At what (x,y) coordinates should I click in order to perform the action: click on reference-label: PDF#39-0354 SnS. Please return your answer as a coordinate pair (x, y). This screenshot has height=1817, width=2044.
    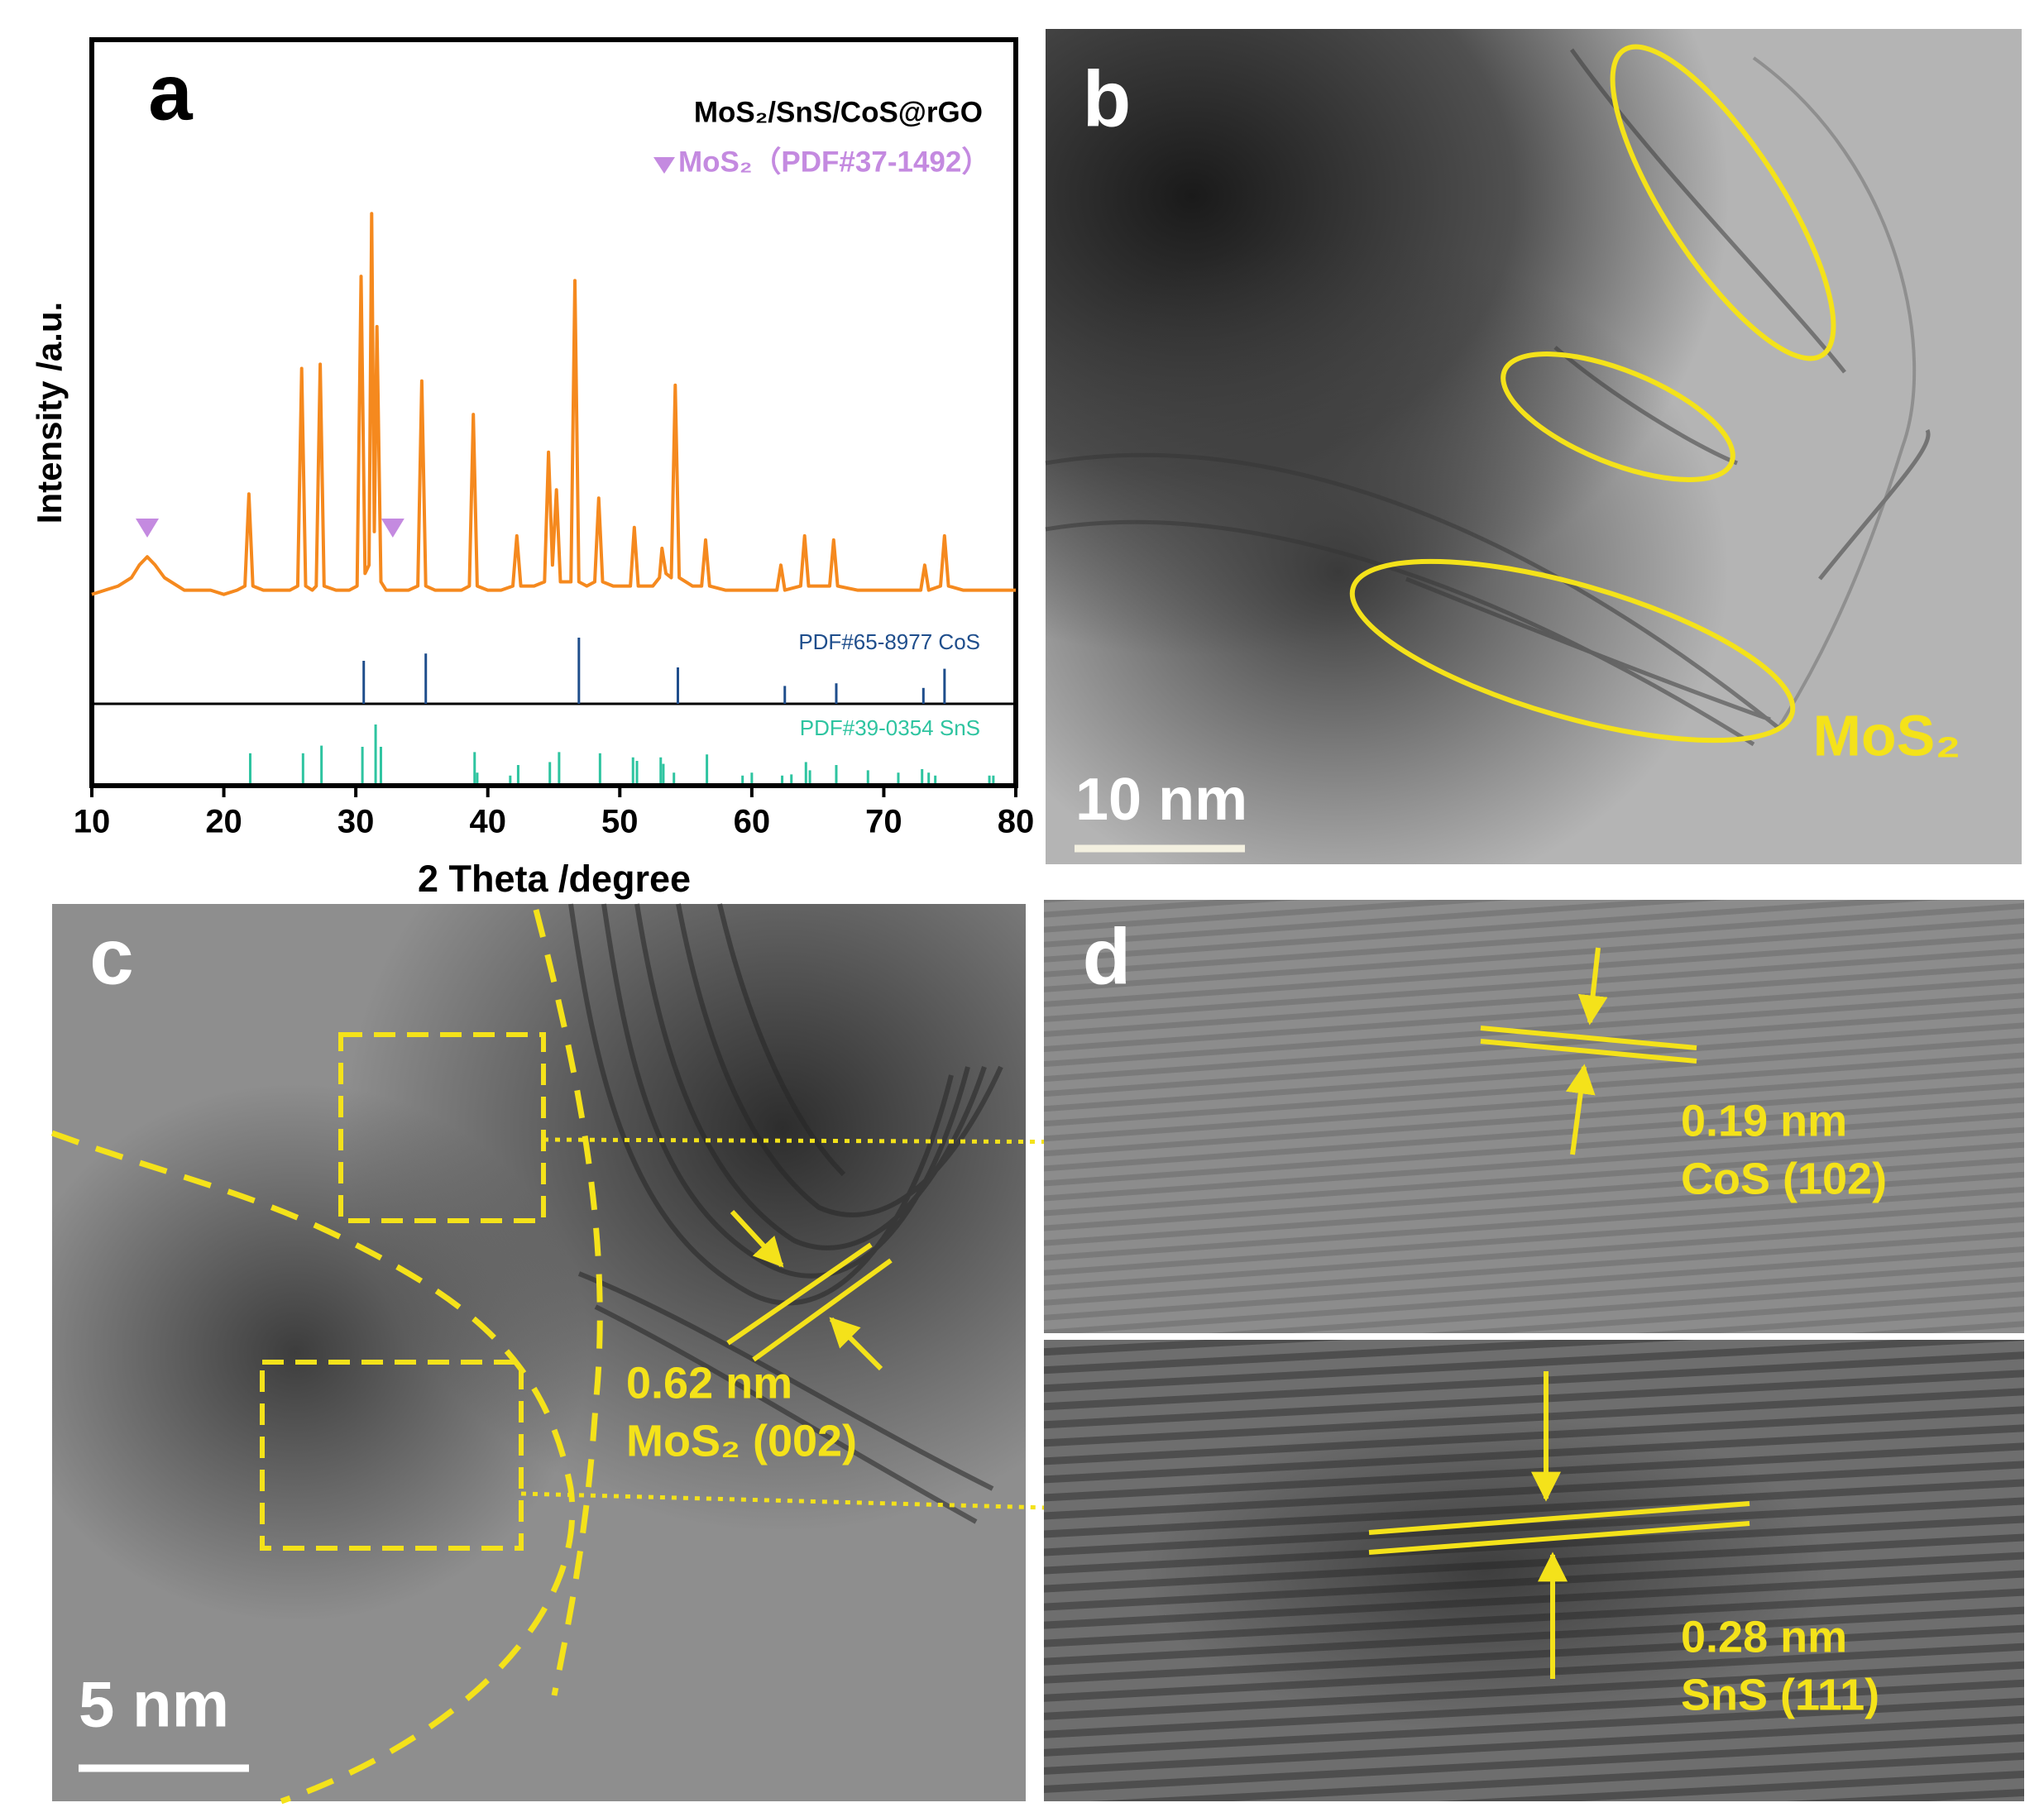
    Looking at the image, I should click on (890, 727).